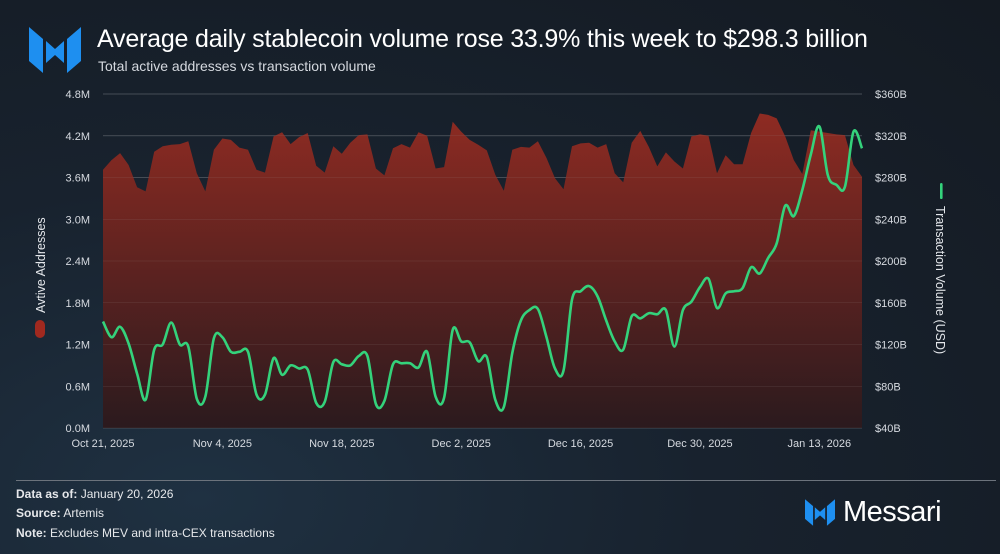  What do you see at coordinates (31, 533) in the screenshot?
I see `note-label: Note:` at bounding box center [31, 533].